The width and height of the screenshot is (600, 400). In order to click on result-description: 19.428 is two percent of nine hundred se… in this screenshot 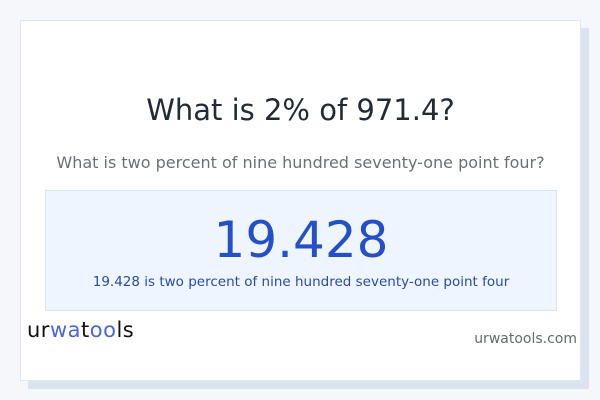, I will do `click(301, 282)`.